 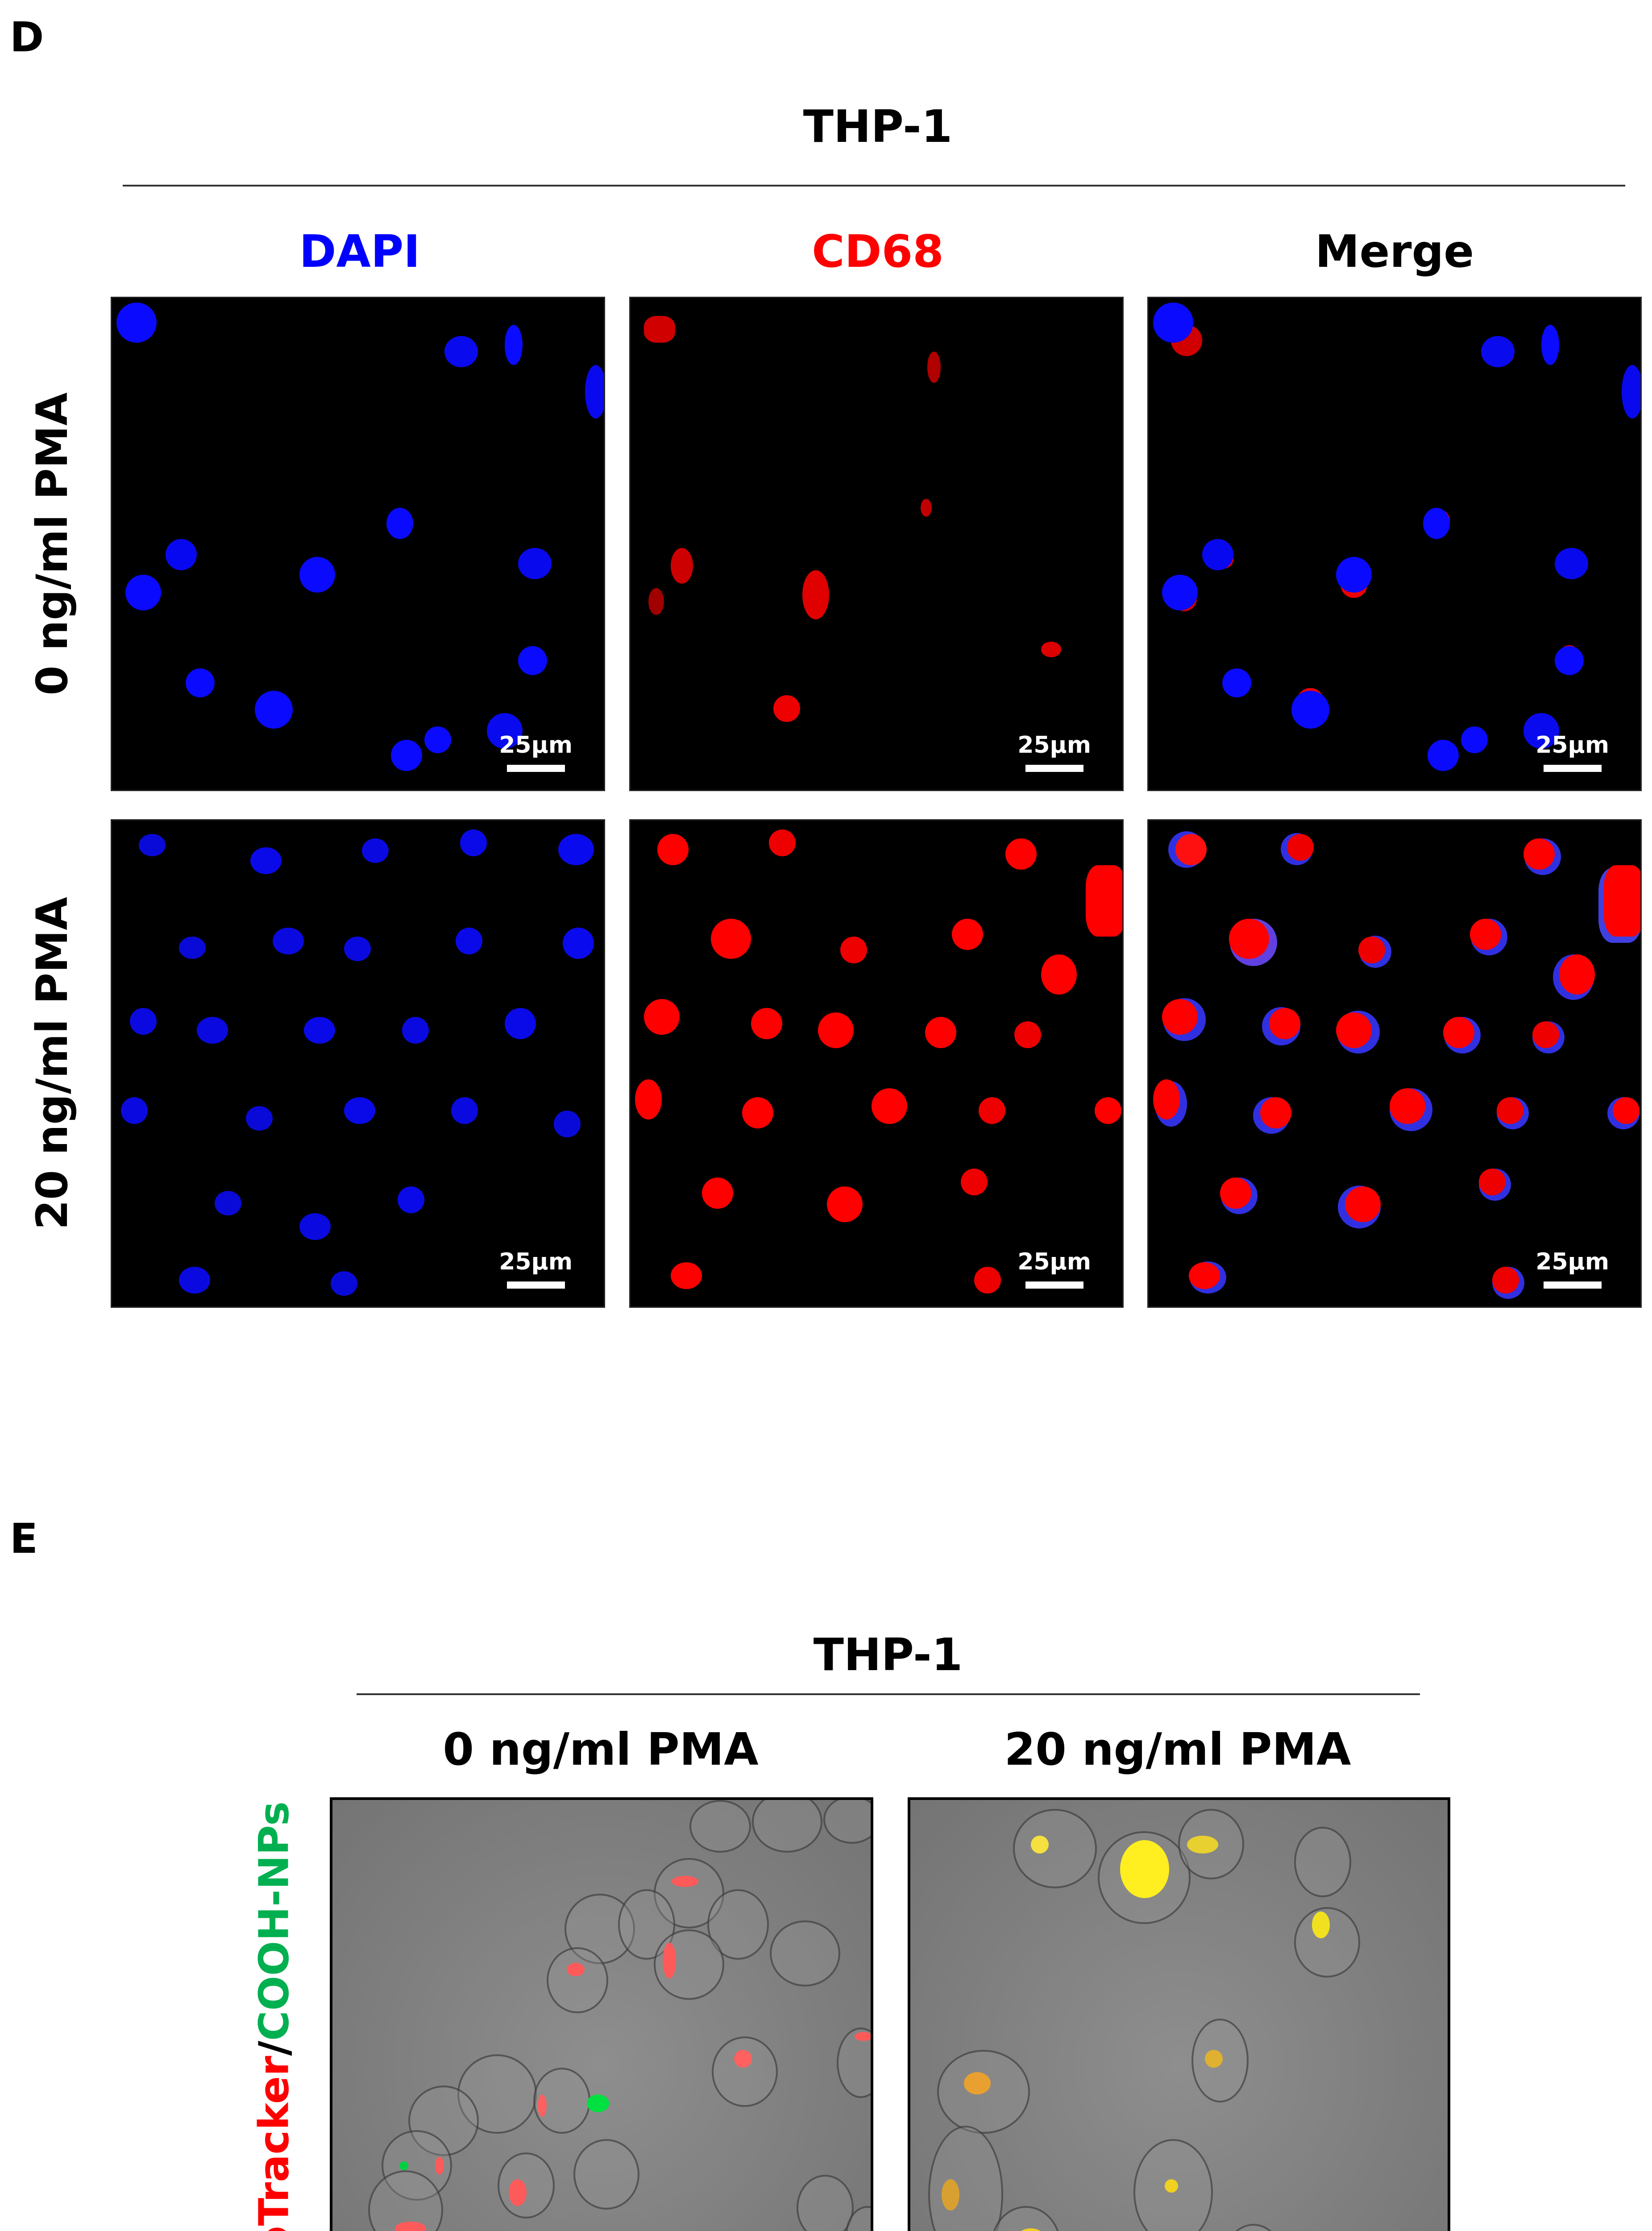 I want to click on side-label-lysotracker: LysoTracker, so click(x=274, y=2143).